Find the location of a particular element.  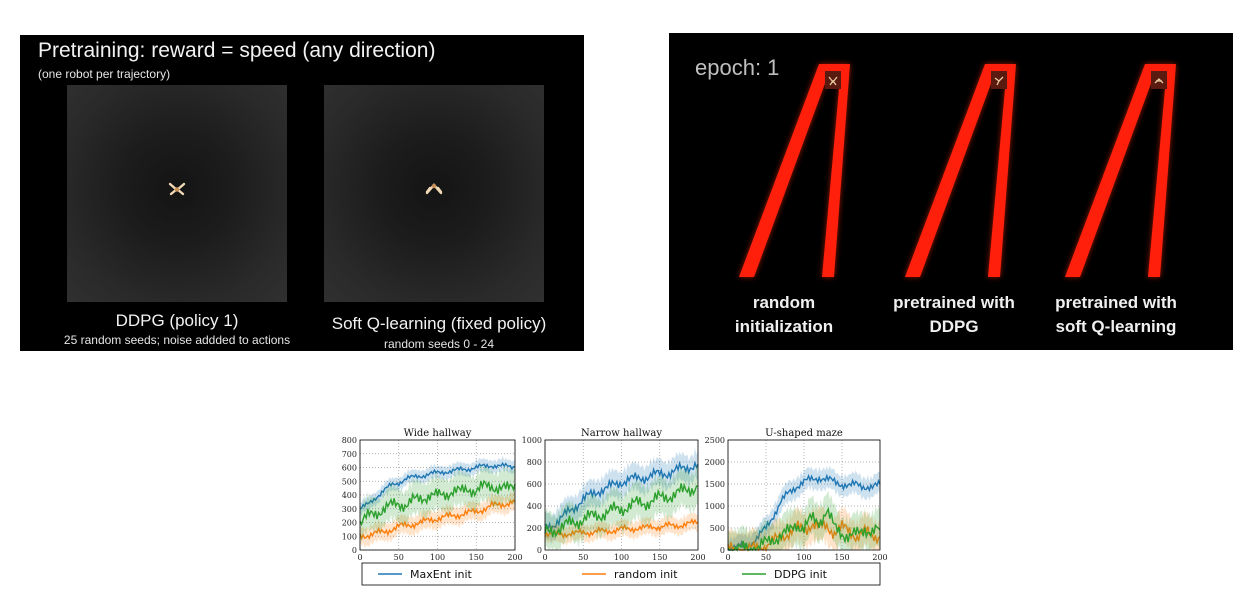

ddpg-caption: DDPG (policy 1) is located at coordinates (177, 320).